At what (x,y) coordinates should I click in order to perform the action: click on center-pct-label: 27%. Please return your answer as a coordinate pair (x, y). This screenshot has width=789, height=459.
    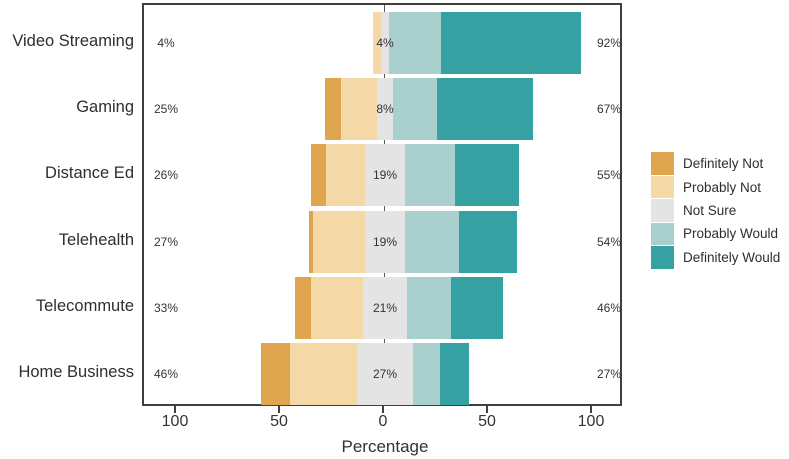
    Looking at the image, I should click on (385, 374).